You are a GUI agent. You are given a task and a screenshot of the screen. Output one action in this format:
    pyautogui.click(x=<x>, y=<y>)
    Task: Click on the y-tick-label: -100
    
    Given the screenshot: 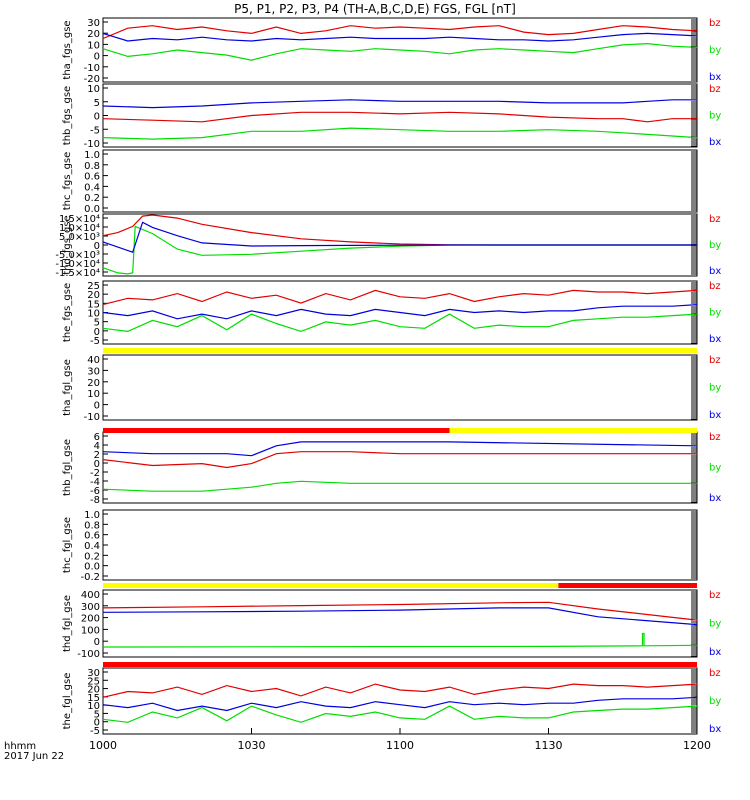 What is the action you would take?
    pyautogui.click(x=88, y=654)
    